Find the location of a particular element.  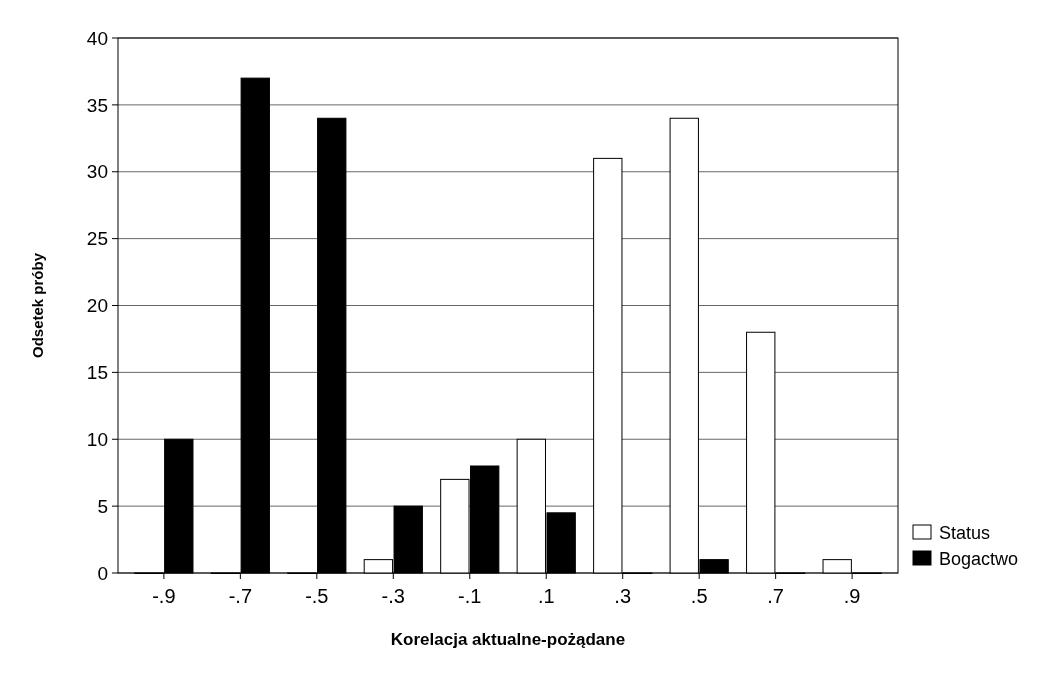

y-tick-label: 15 is located at coordinates (97, 373).